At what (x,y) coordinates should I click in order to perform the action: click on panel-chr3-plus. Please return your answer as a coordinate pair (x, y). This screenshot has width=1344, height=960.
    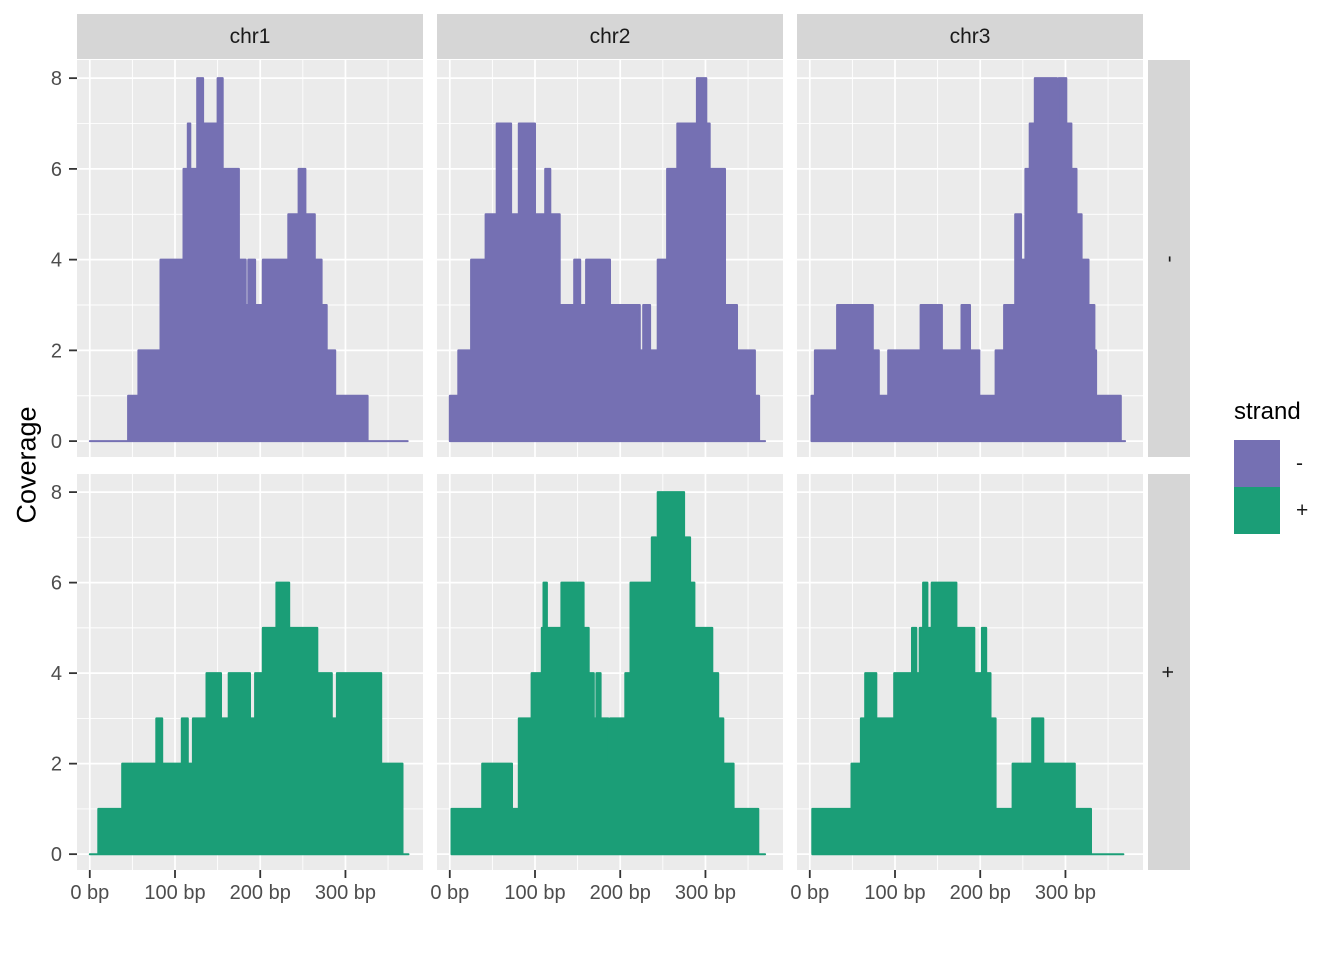
    Looking at the image, I should click on (970, 672).